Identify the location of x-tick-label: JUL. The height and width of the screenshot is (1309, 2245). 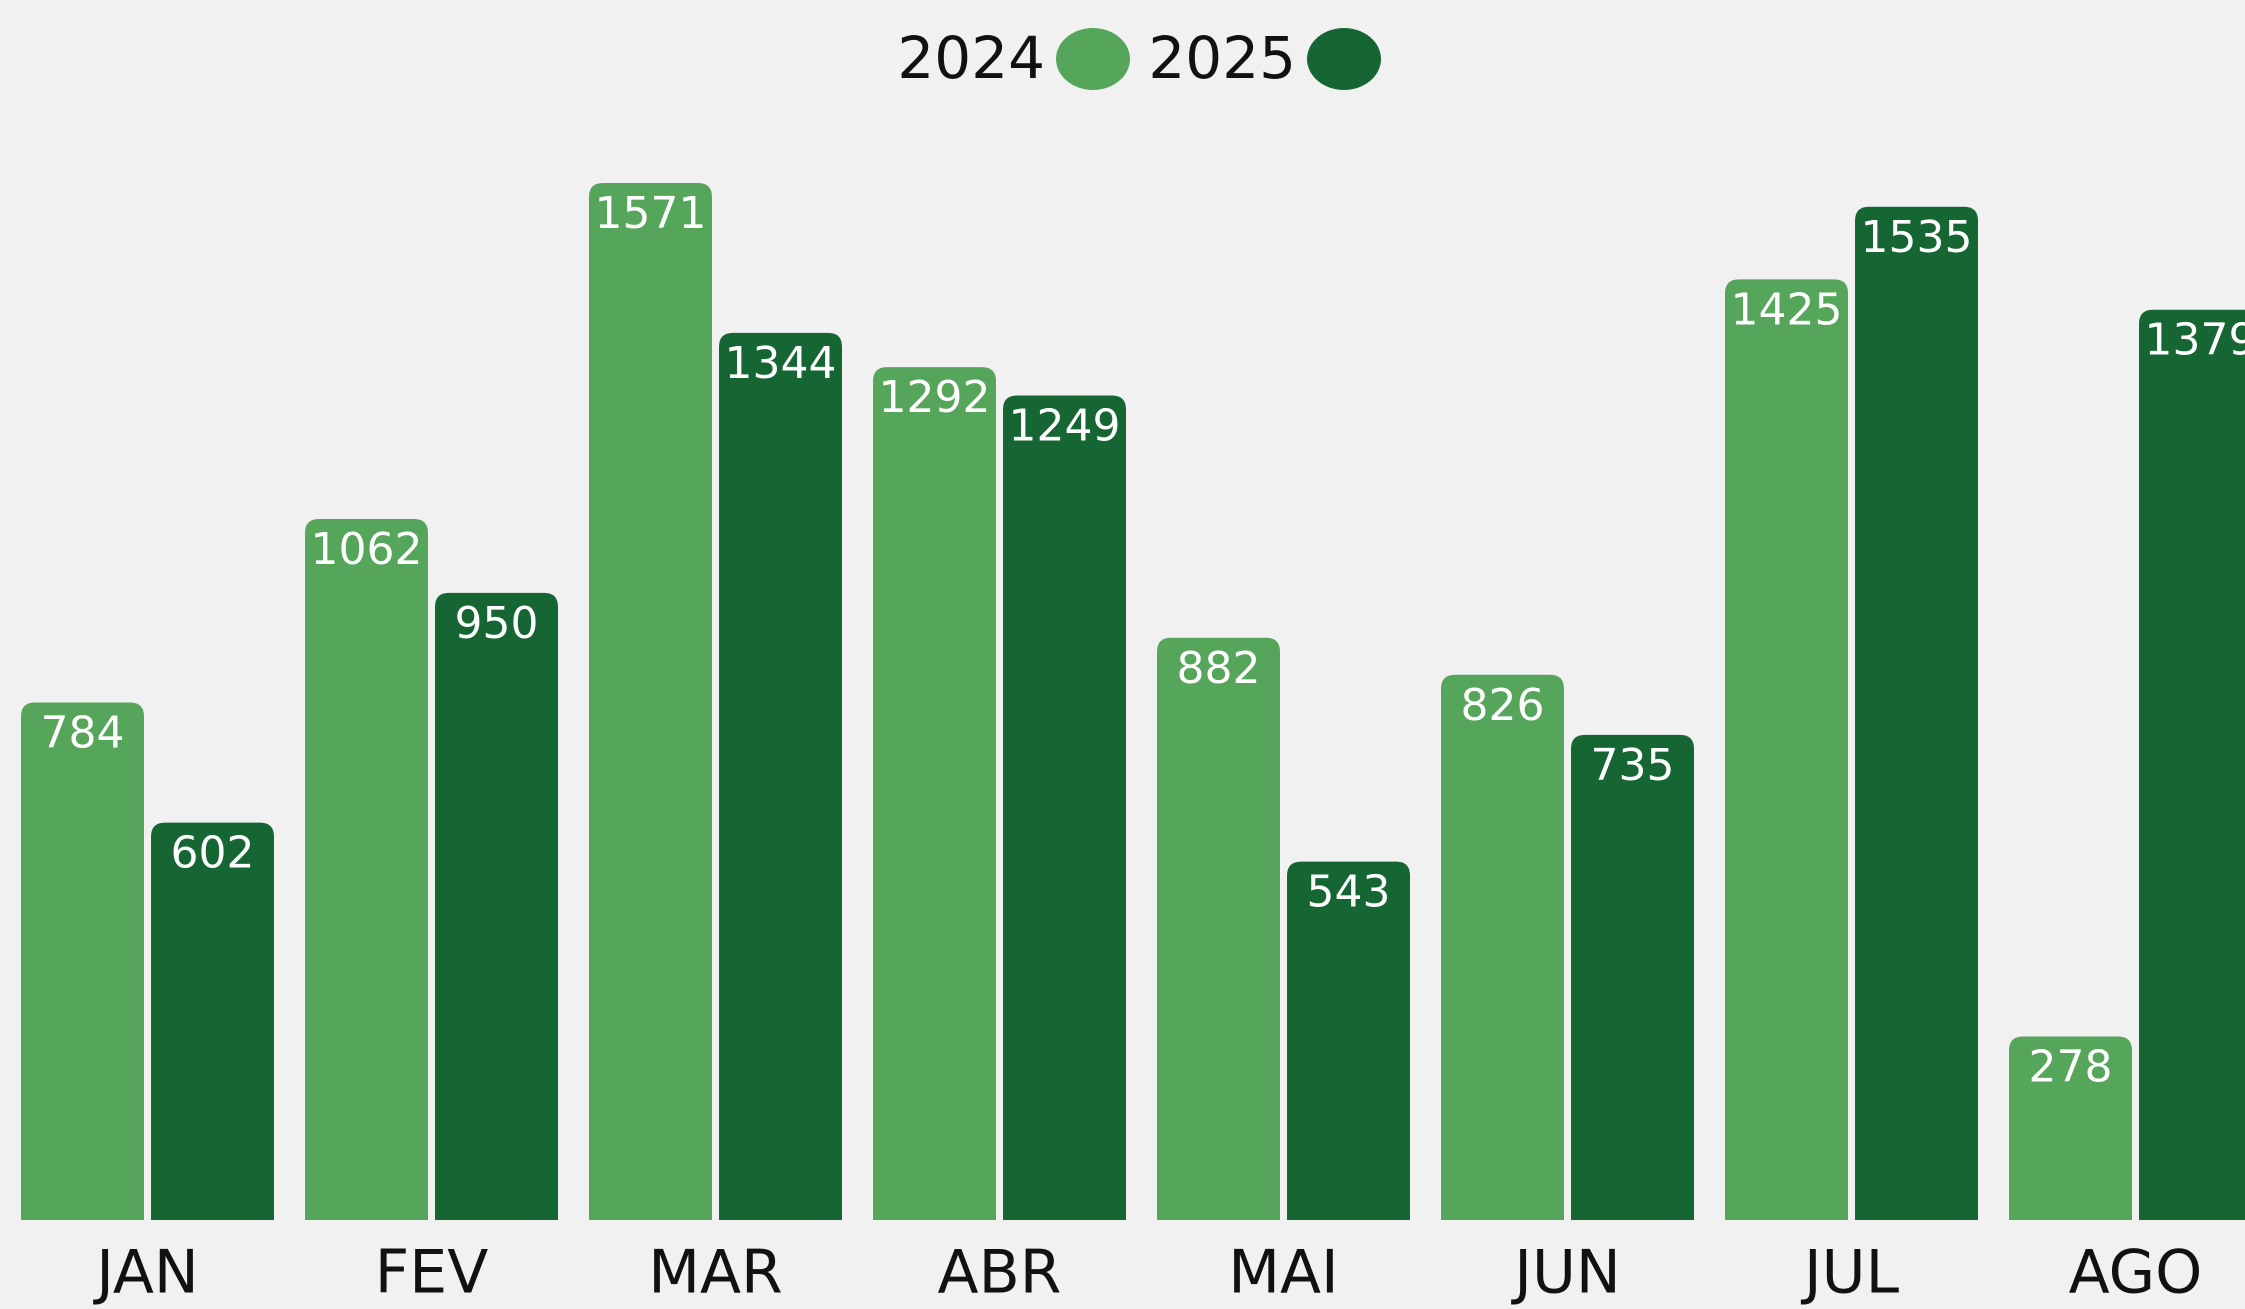
(1850, 1273).